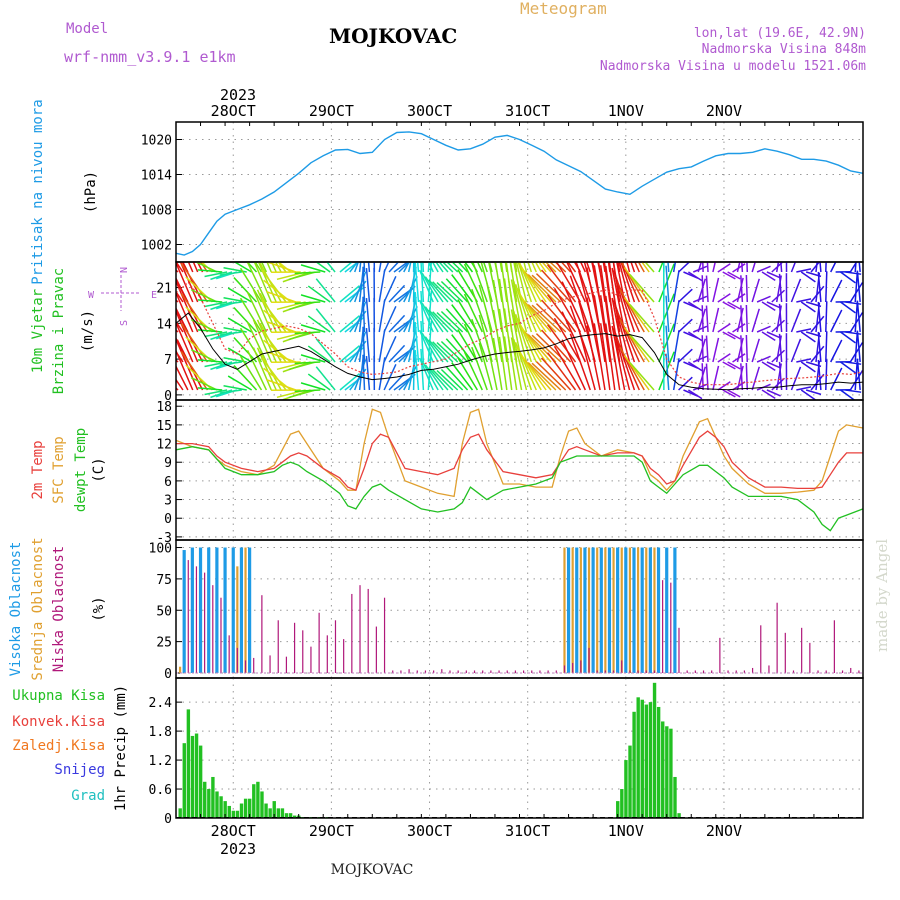 This screenshot has height=900, width=900. Describe the element at coordinates (563, 9) in the screenshot. I see `meteogram-title: Meteogram` at that location.